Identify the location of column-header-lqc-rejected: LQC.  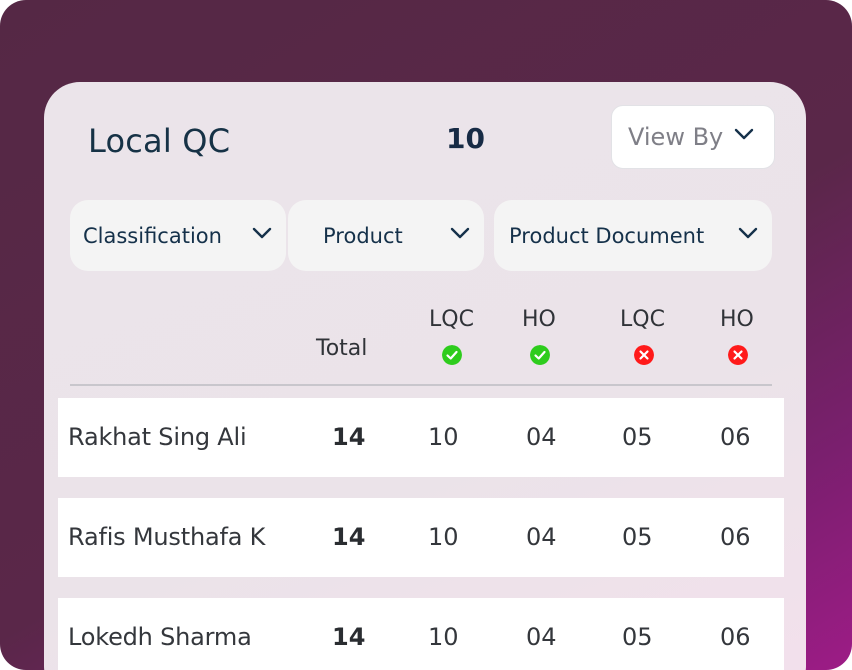
(642, 319).